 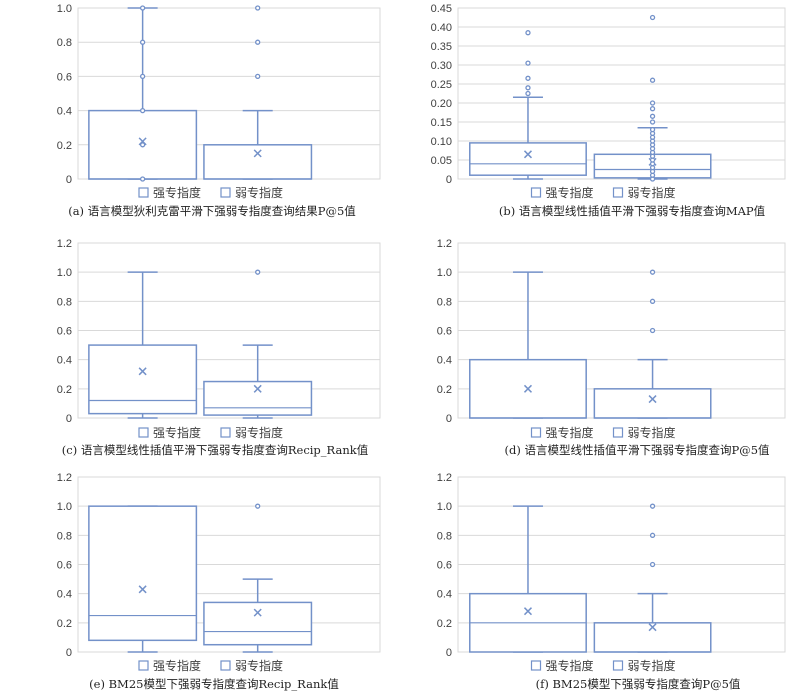 What do you see at coordinates (632, 211) in the screenshot?
I see `chart-caption: (b) 语言模型线性插值平滑下强弱专指度查询MAP值` at bounding box center [632, 211].